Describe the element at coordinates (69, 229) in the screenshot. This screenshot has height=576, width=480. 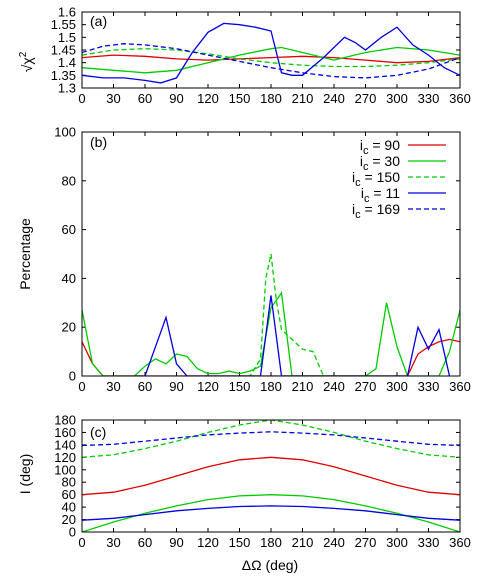
I see `panel-b-ytick-label: 60` at that location.